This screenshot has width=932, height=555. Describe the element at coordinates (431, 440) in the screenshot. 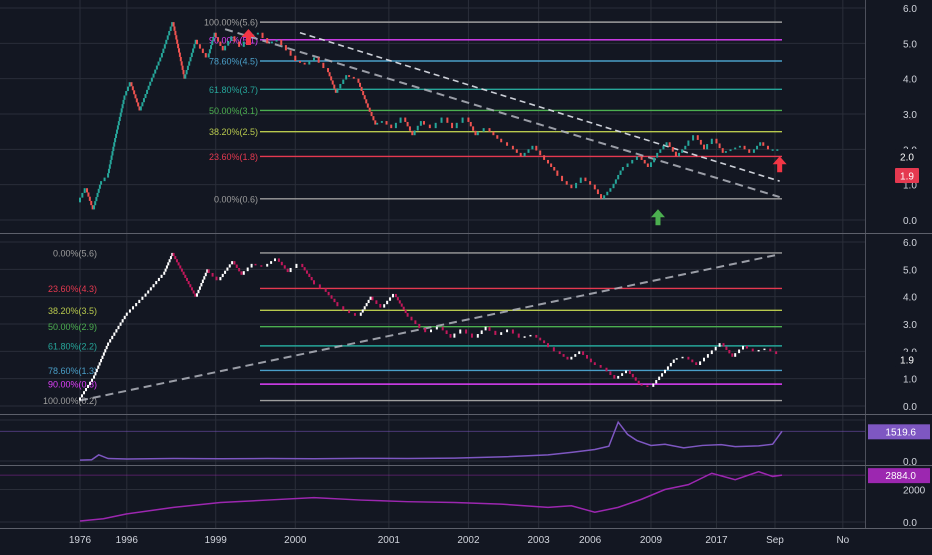

I see `indicator-line` at that location.